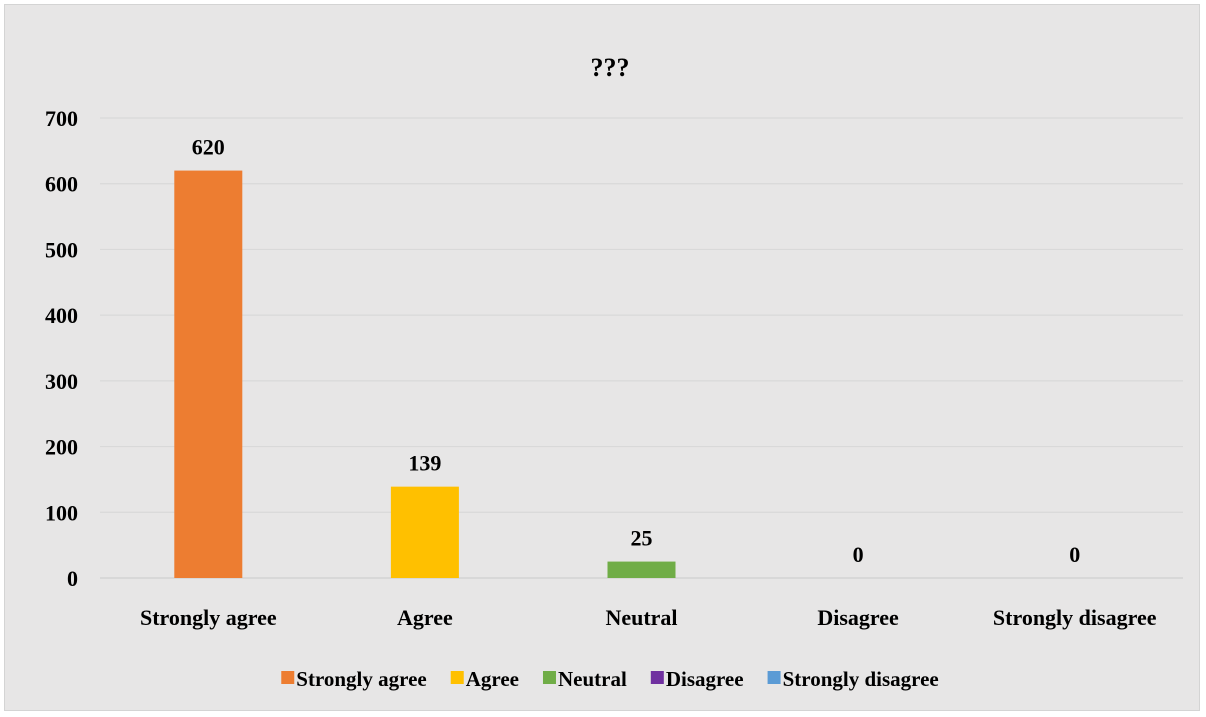  What do you see at coordinates (61, 315) in the screenshot?
I see `y-tick-label-400: 400` at bounding box center [61, 315].